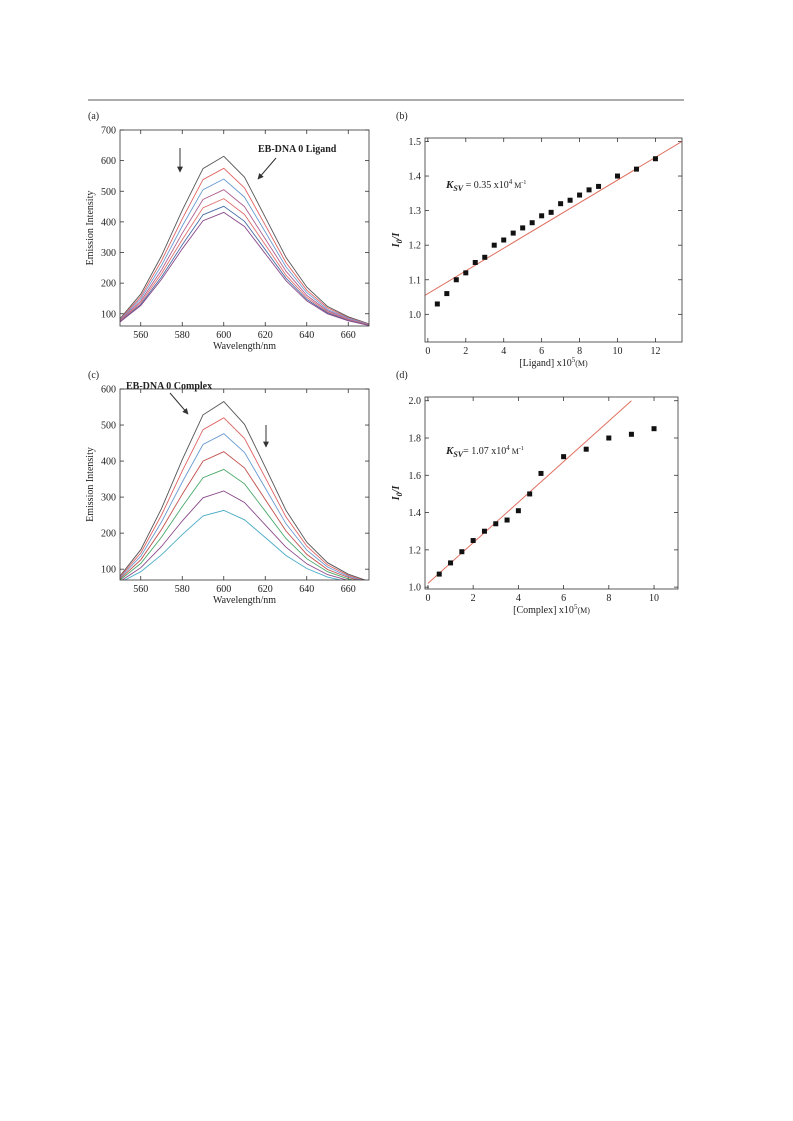 The width and height of the screenshot is (793, 1121). Describe the element at coordinates (140, 335) in the screenshot. I see `x-tick-label: 560` at that location.